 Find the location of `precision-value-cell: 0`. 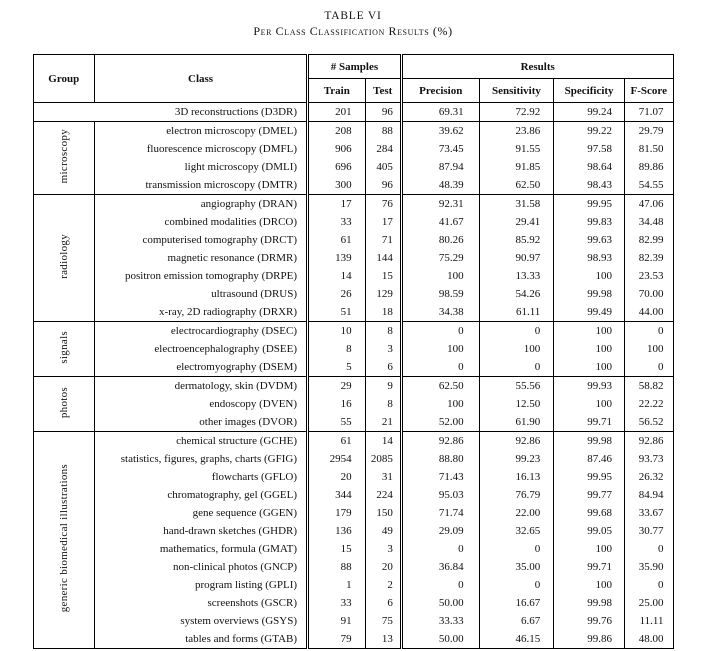

precision-value-cell: 0 is located at coordinates (439, 367).